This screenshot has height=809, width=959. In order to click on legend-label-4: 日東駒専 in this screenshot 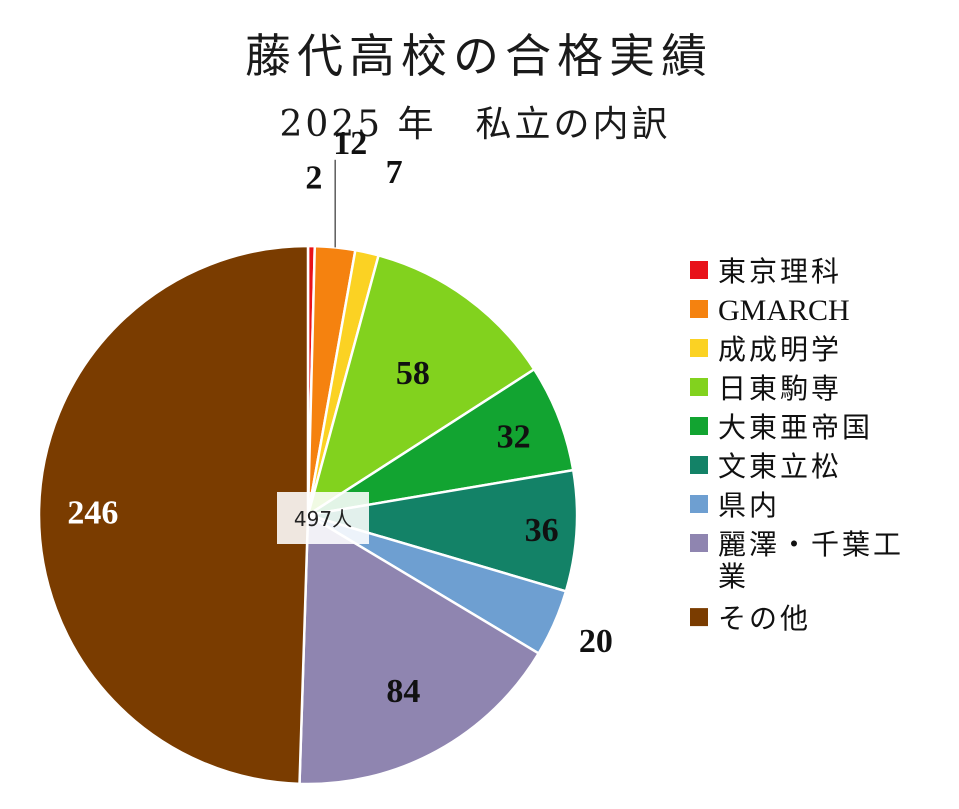, I will do `click(780, 388)`.